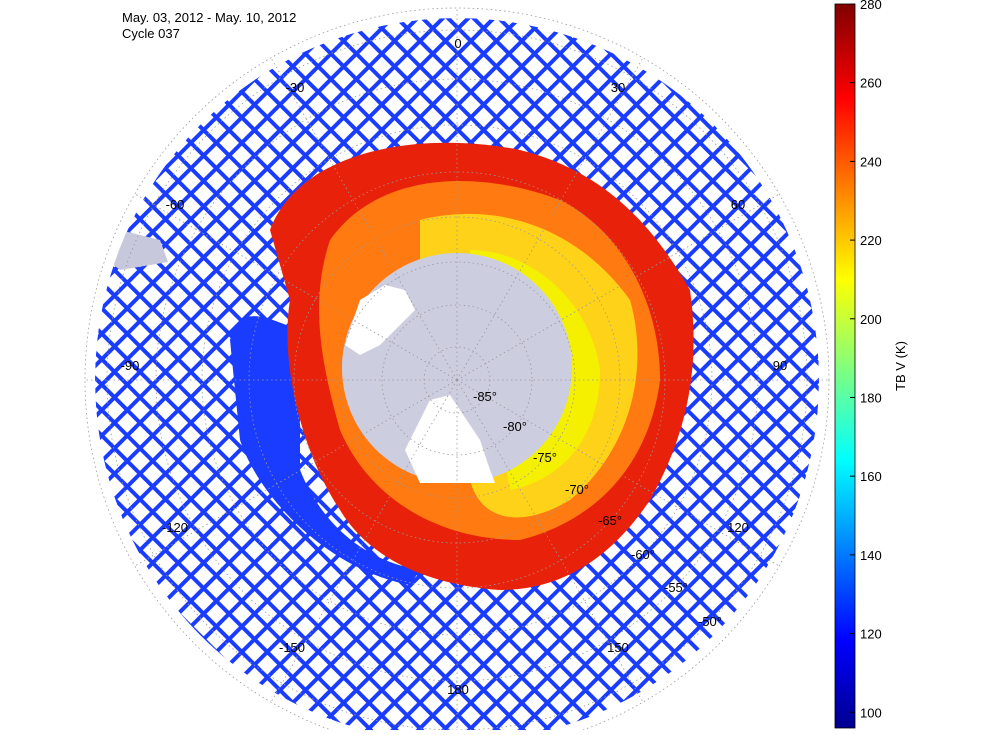 The image size is (985, 735). Describe the element at coordinates (643, 554) in the screenshot. I see `lat-label: -60°` at that location.